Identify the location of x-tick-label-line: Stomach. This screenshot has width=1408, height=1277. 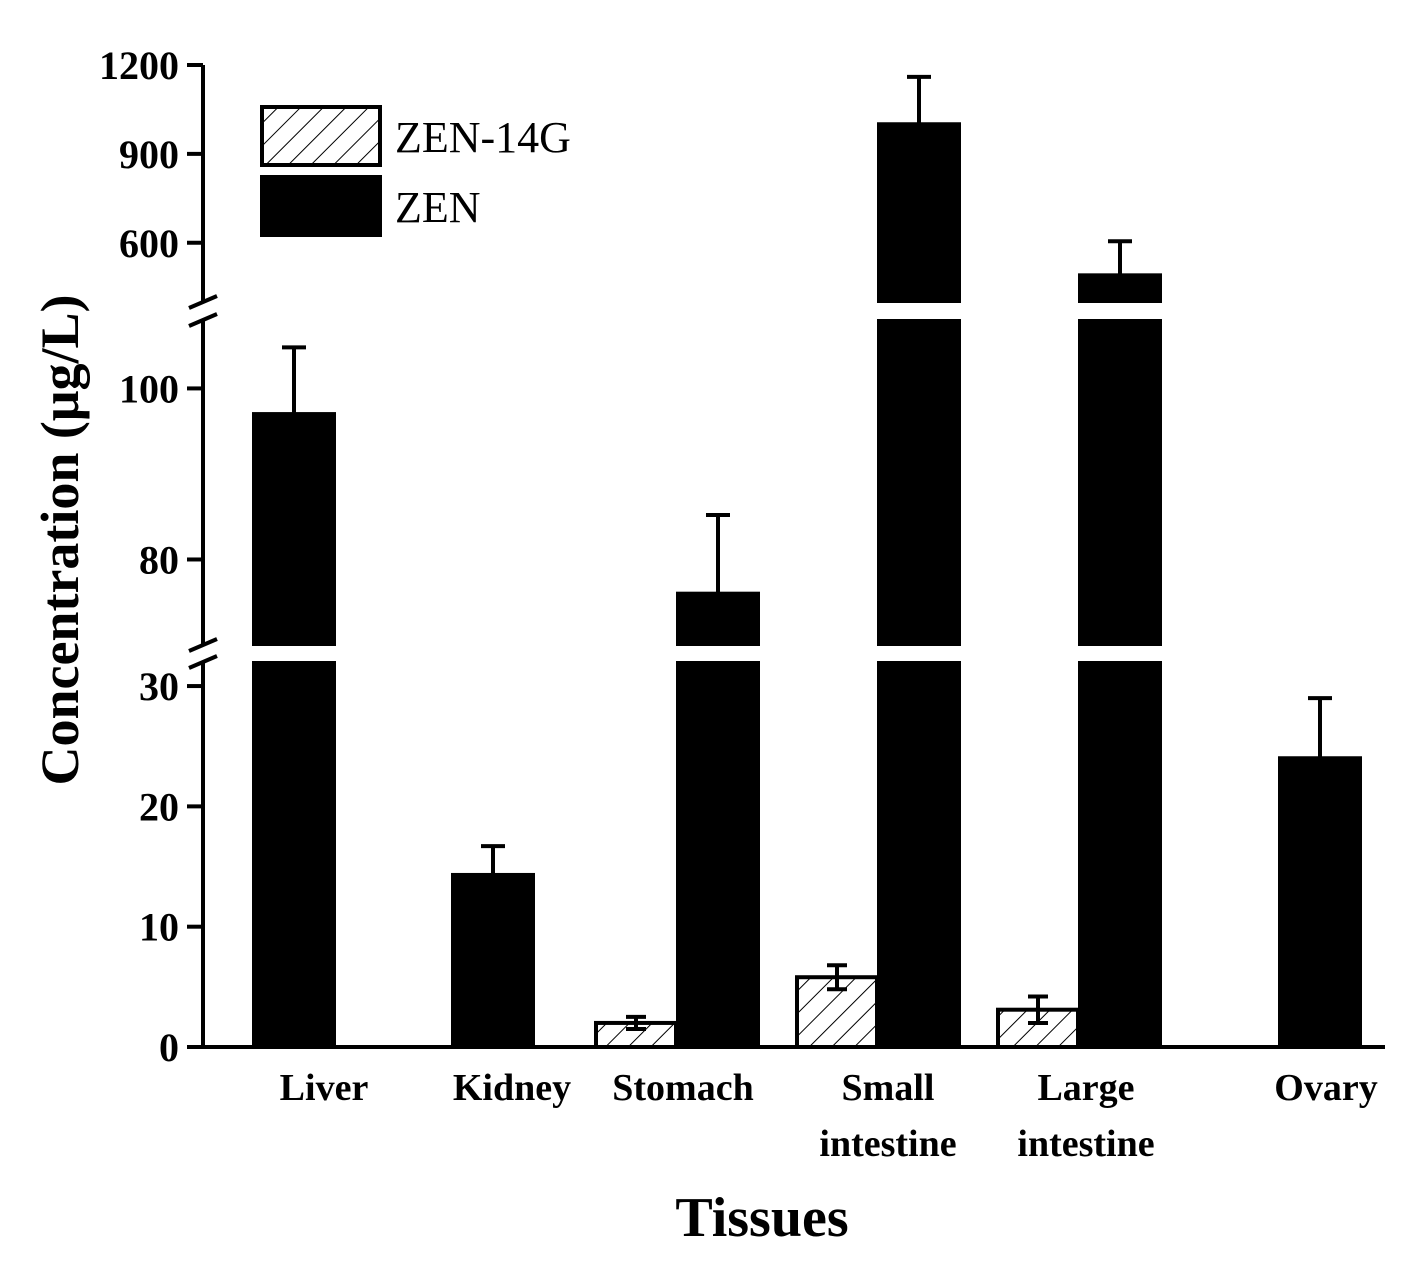
(682, 1088).